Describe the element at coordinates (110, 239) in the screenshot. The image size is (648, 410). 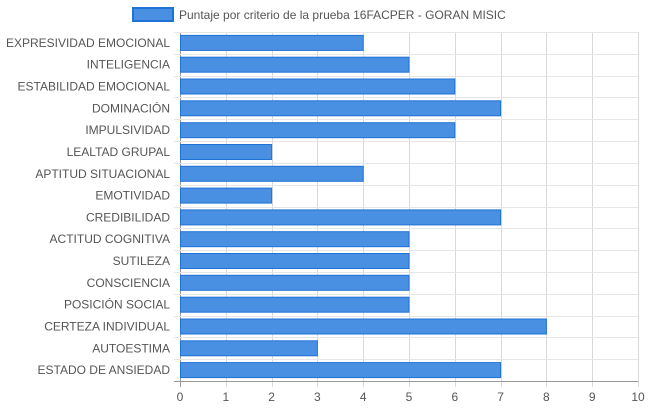
I see `category-label-9: ACTITUD COGNITIVA` at that location.